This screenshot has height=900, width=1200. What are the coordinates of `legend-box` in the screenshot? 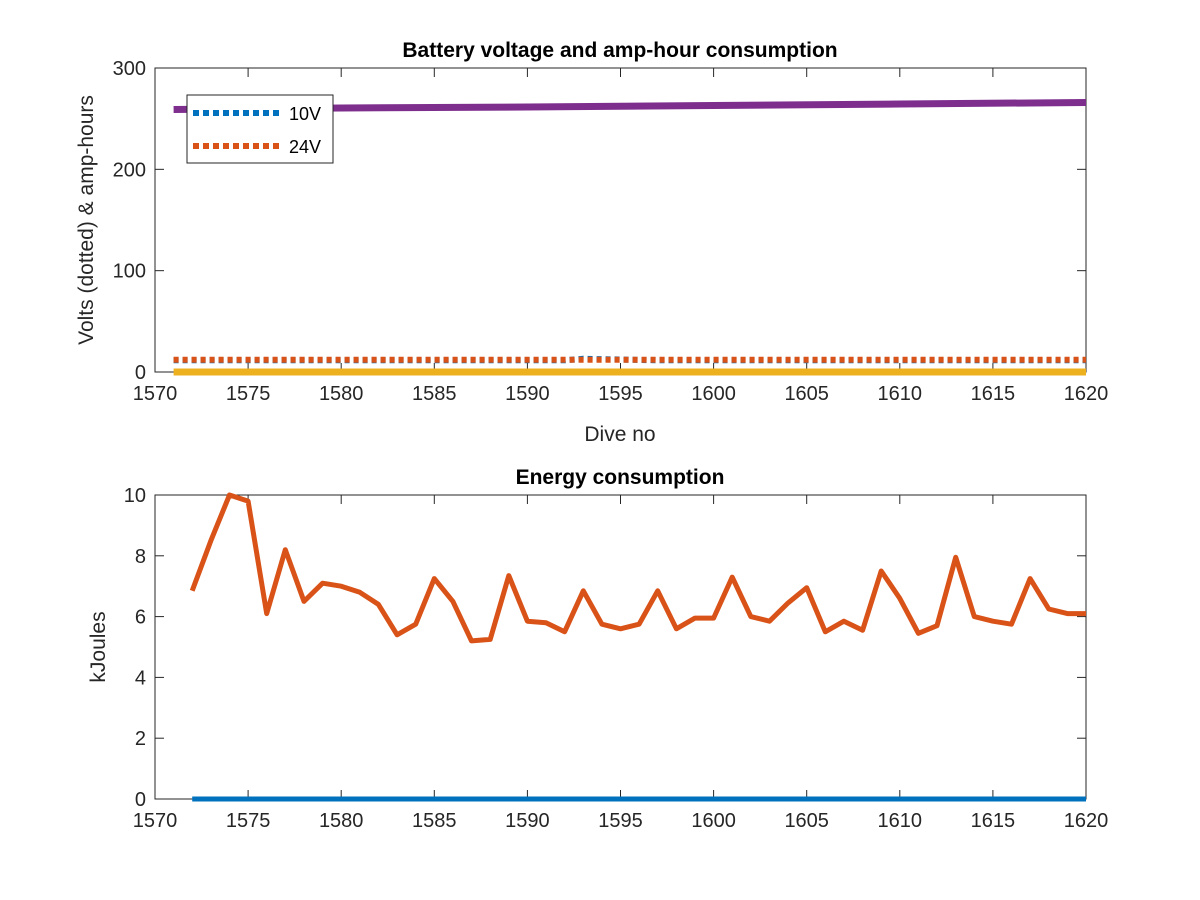 It's located at (260, 129).